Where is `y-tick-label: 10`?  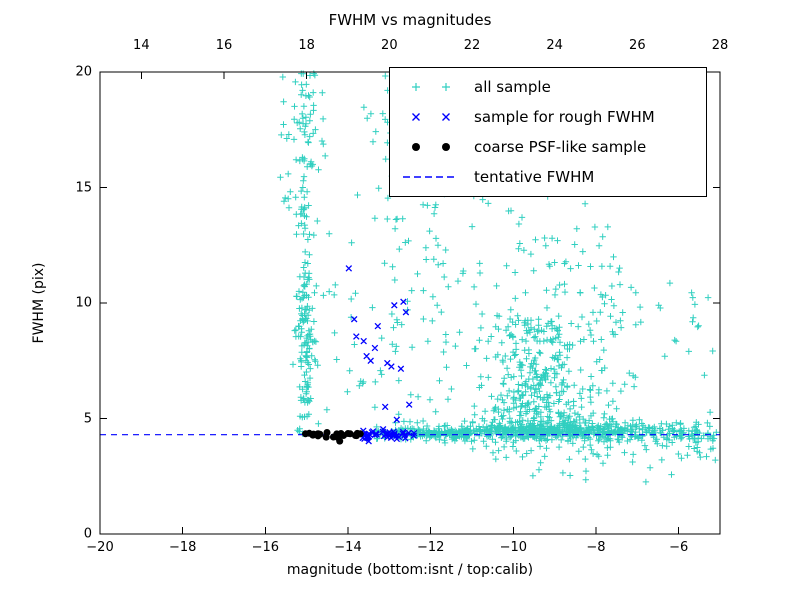 y-tick-label: 10 is located at coordinates (83, 303).